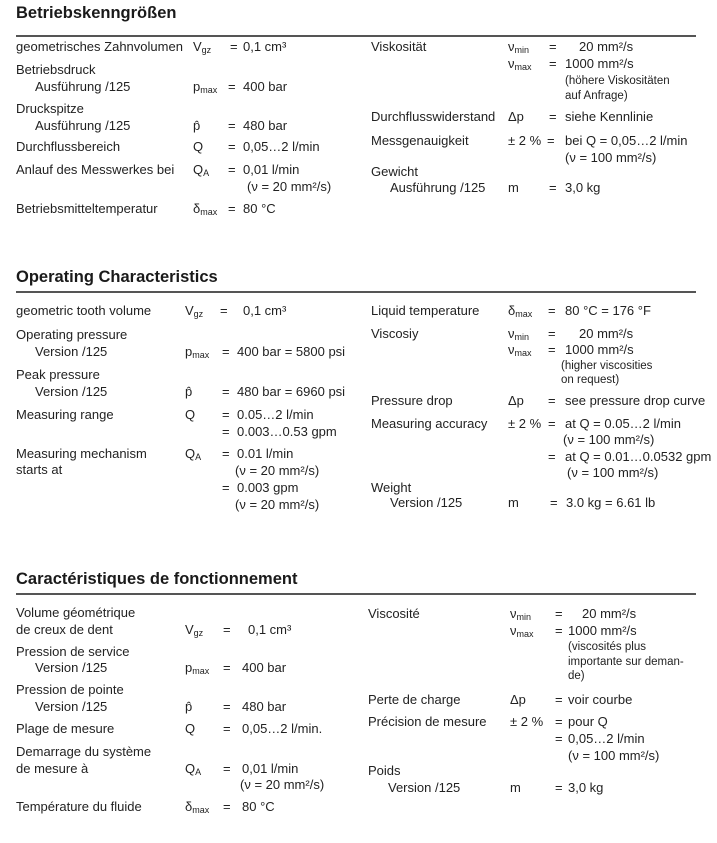 The width and height of the screenshot is (717, 843). Describe the element at coordinates (259, 208) in the screenshot. I see `value: 80 °C` at that location.